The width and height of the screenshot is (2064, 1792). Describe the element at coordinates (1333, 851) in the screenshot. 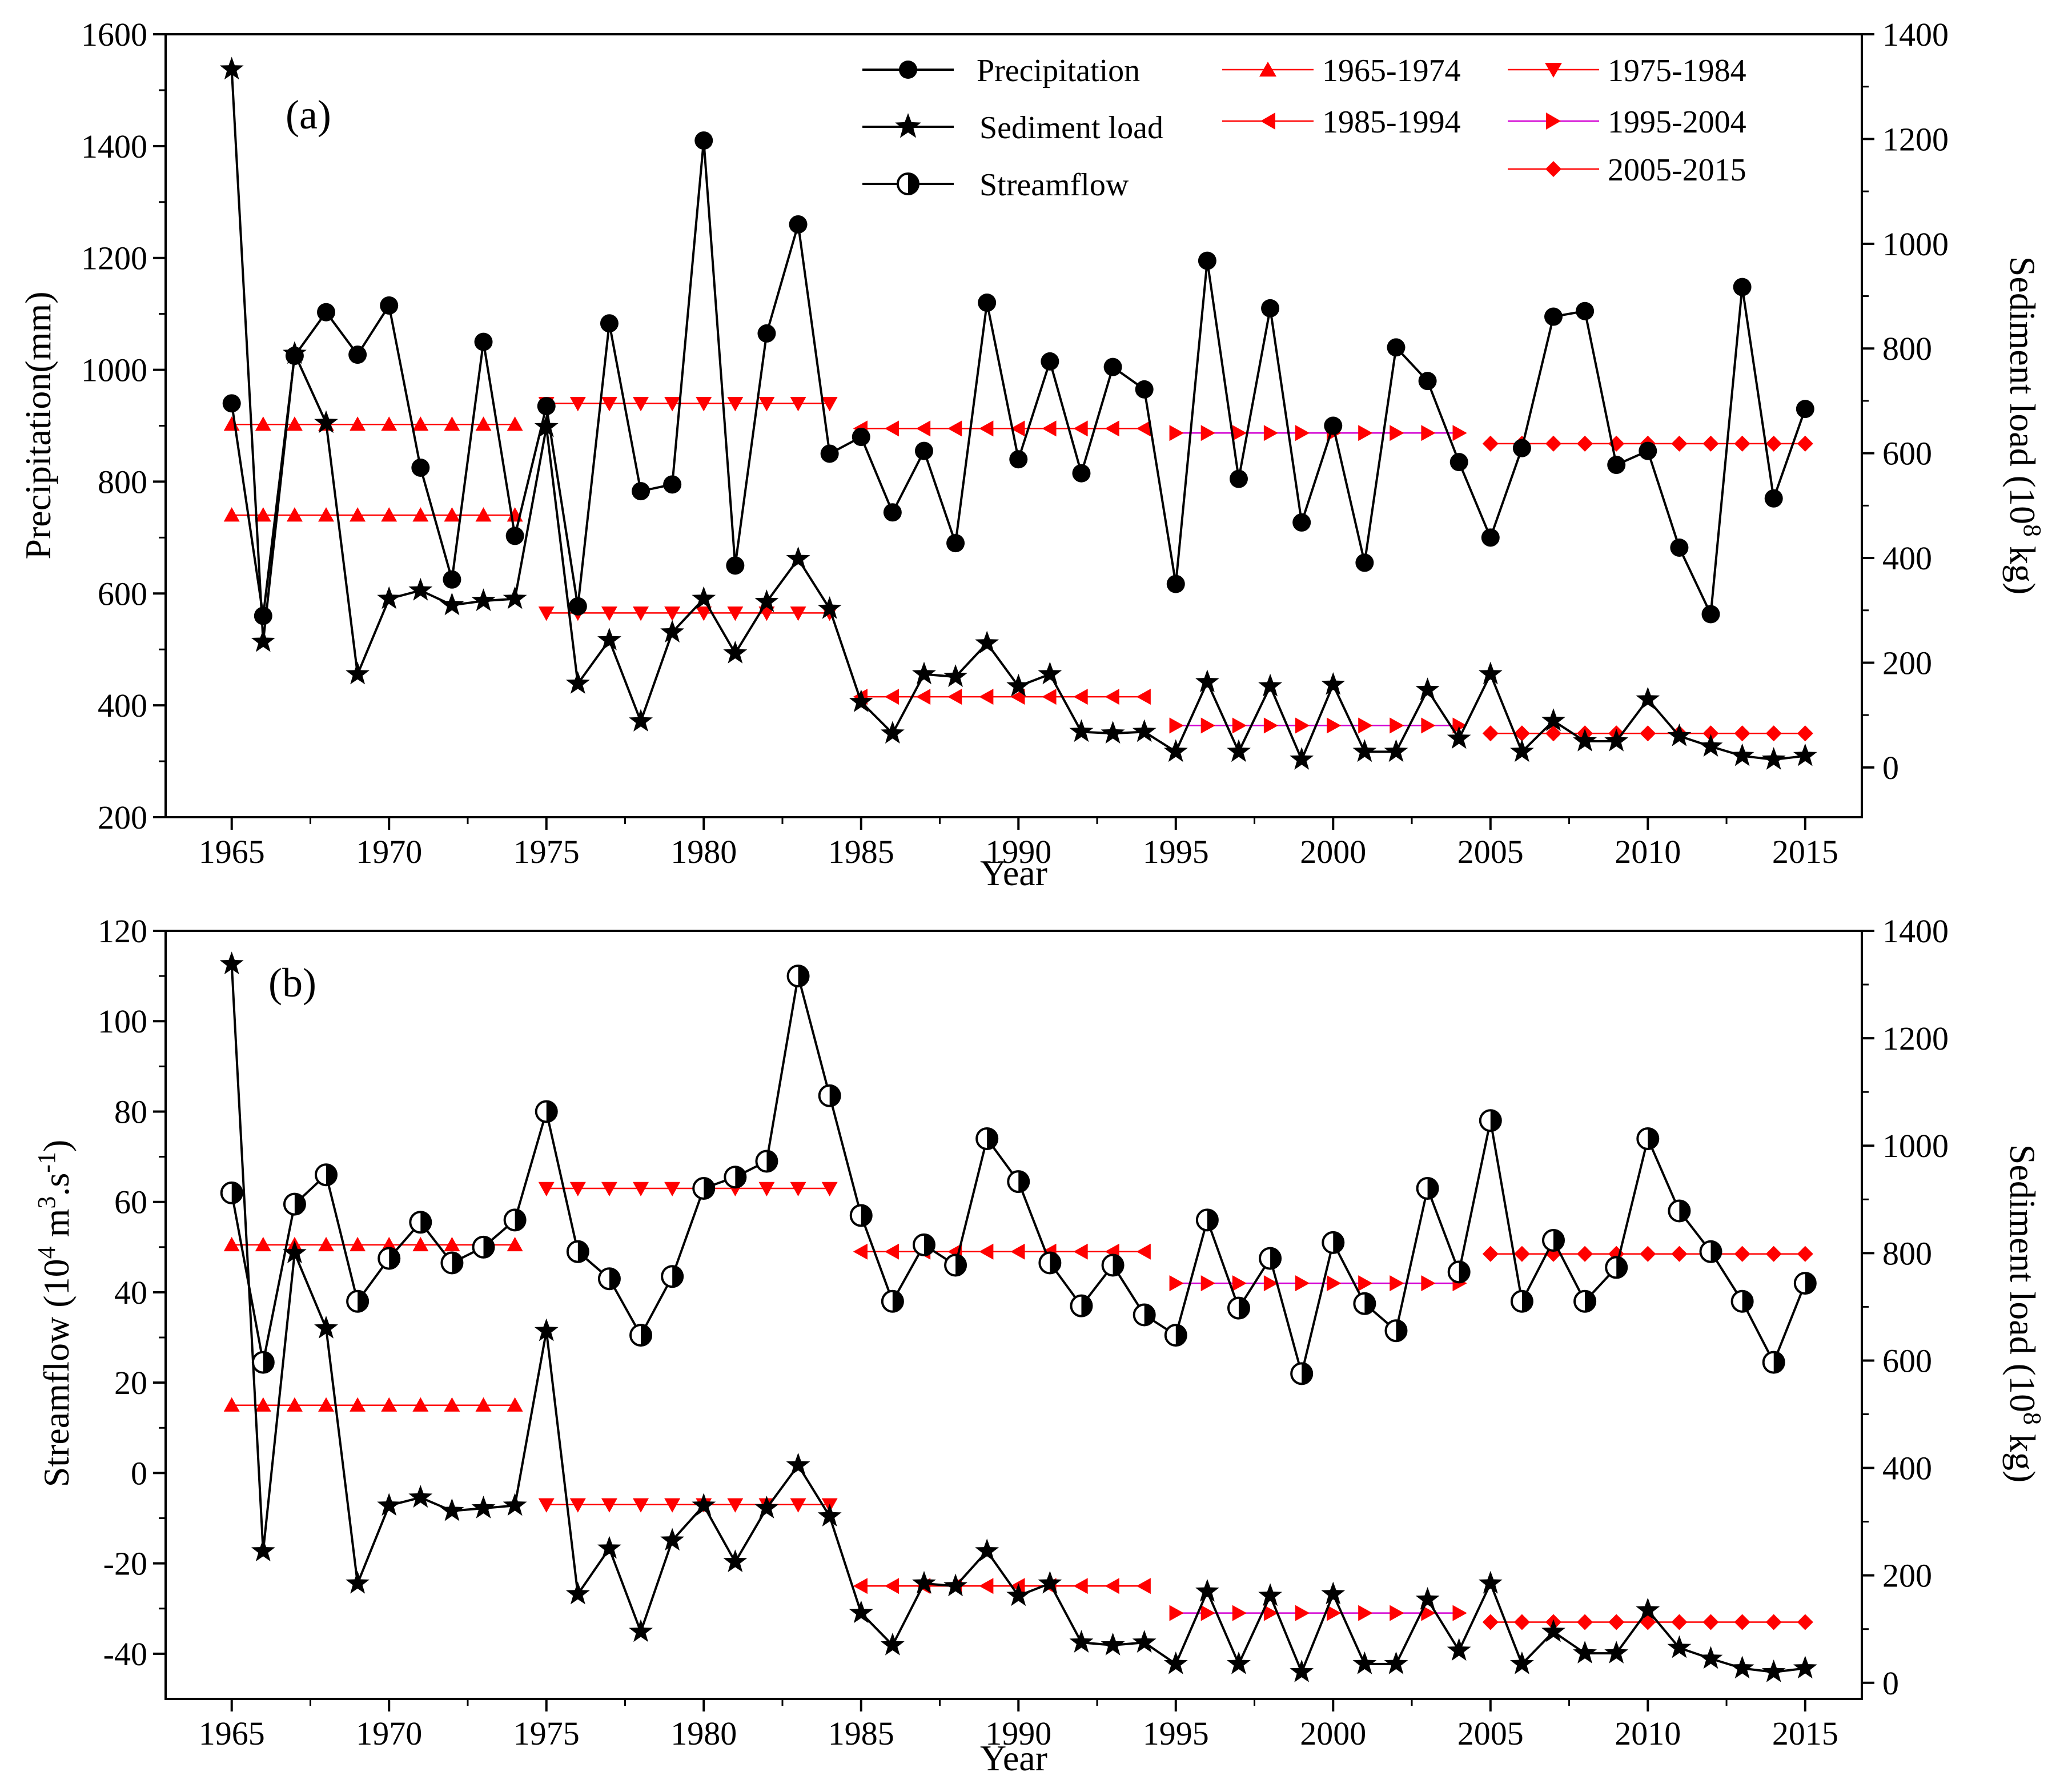

I see `panel-a-x-tick-label: 2000` at that location.